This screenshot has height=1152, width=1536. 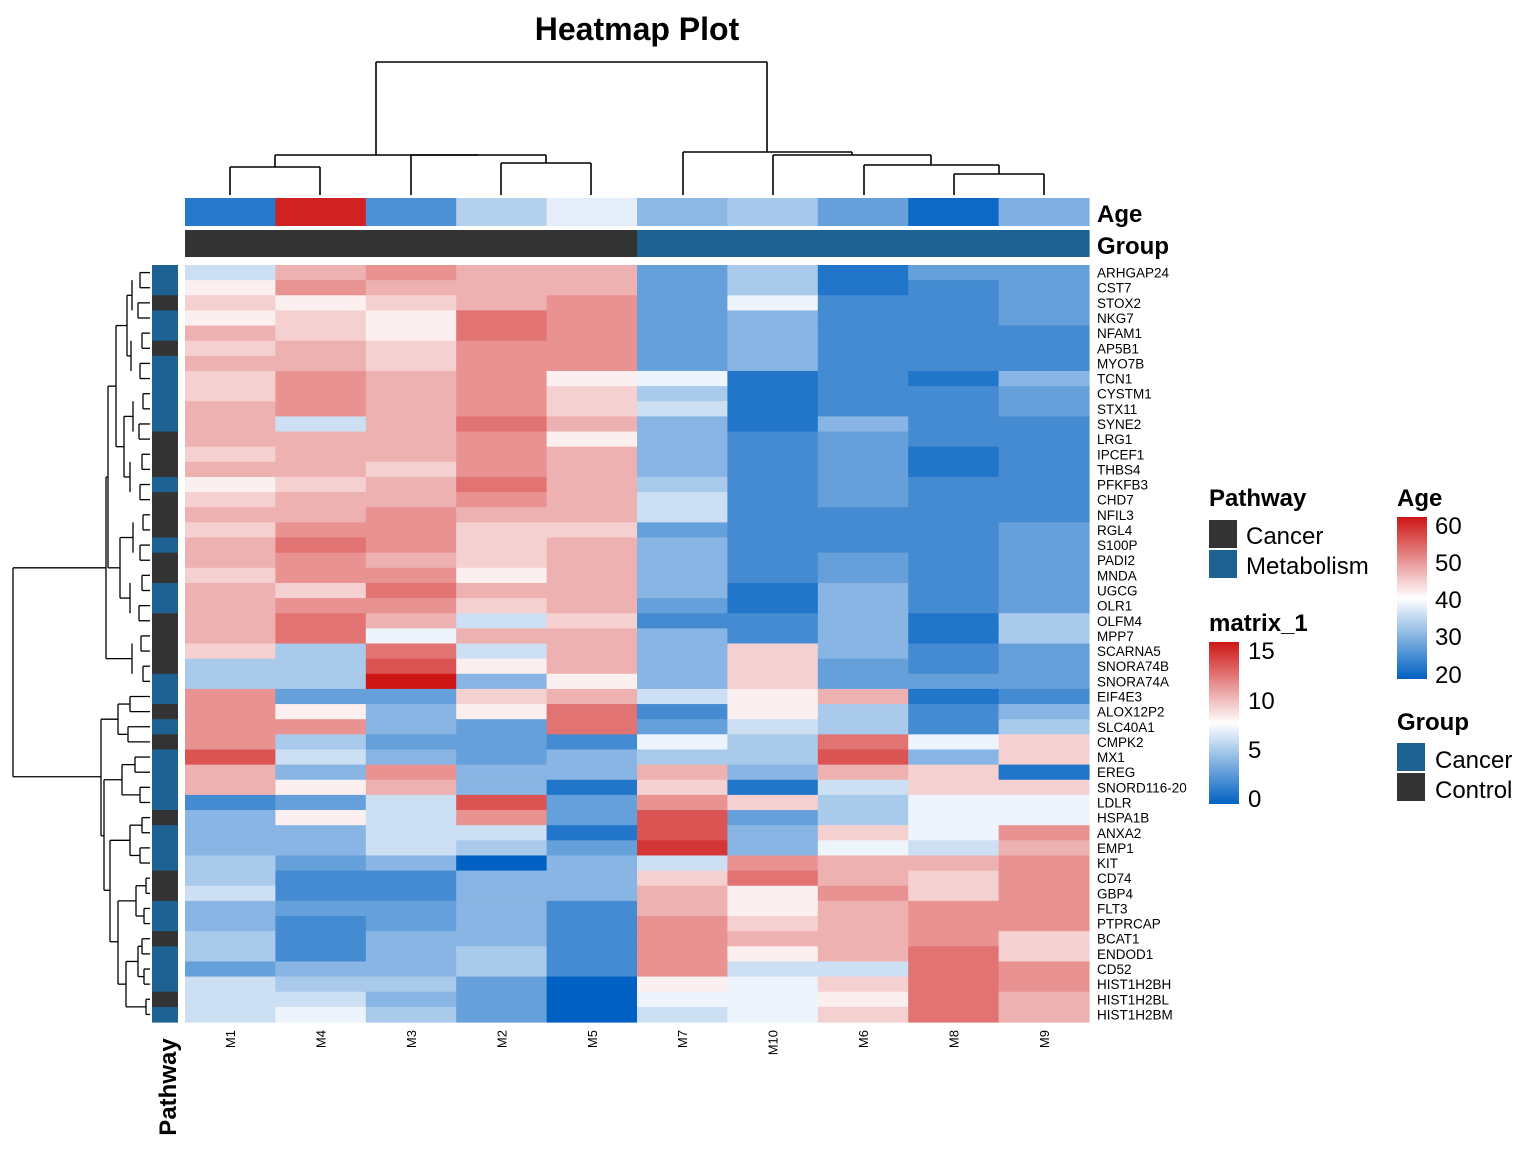 I want to click on row-label: EIF4E3, so click(x=1119, y=696).